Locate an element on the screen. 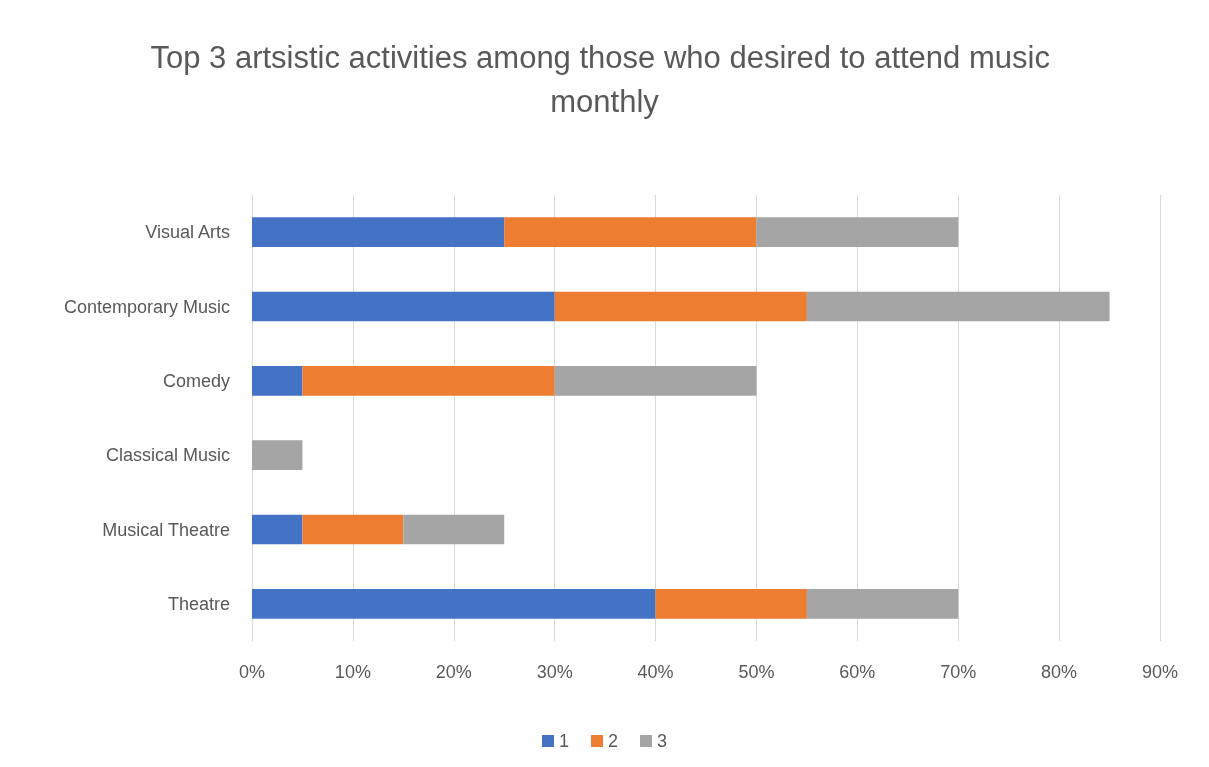 This screenshot has width=1209, height=767. y-tick-label: Comedy is located at coordinates (196, 380).